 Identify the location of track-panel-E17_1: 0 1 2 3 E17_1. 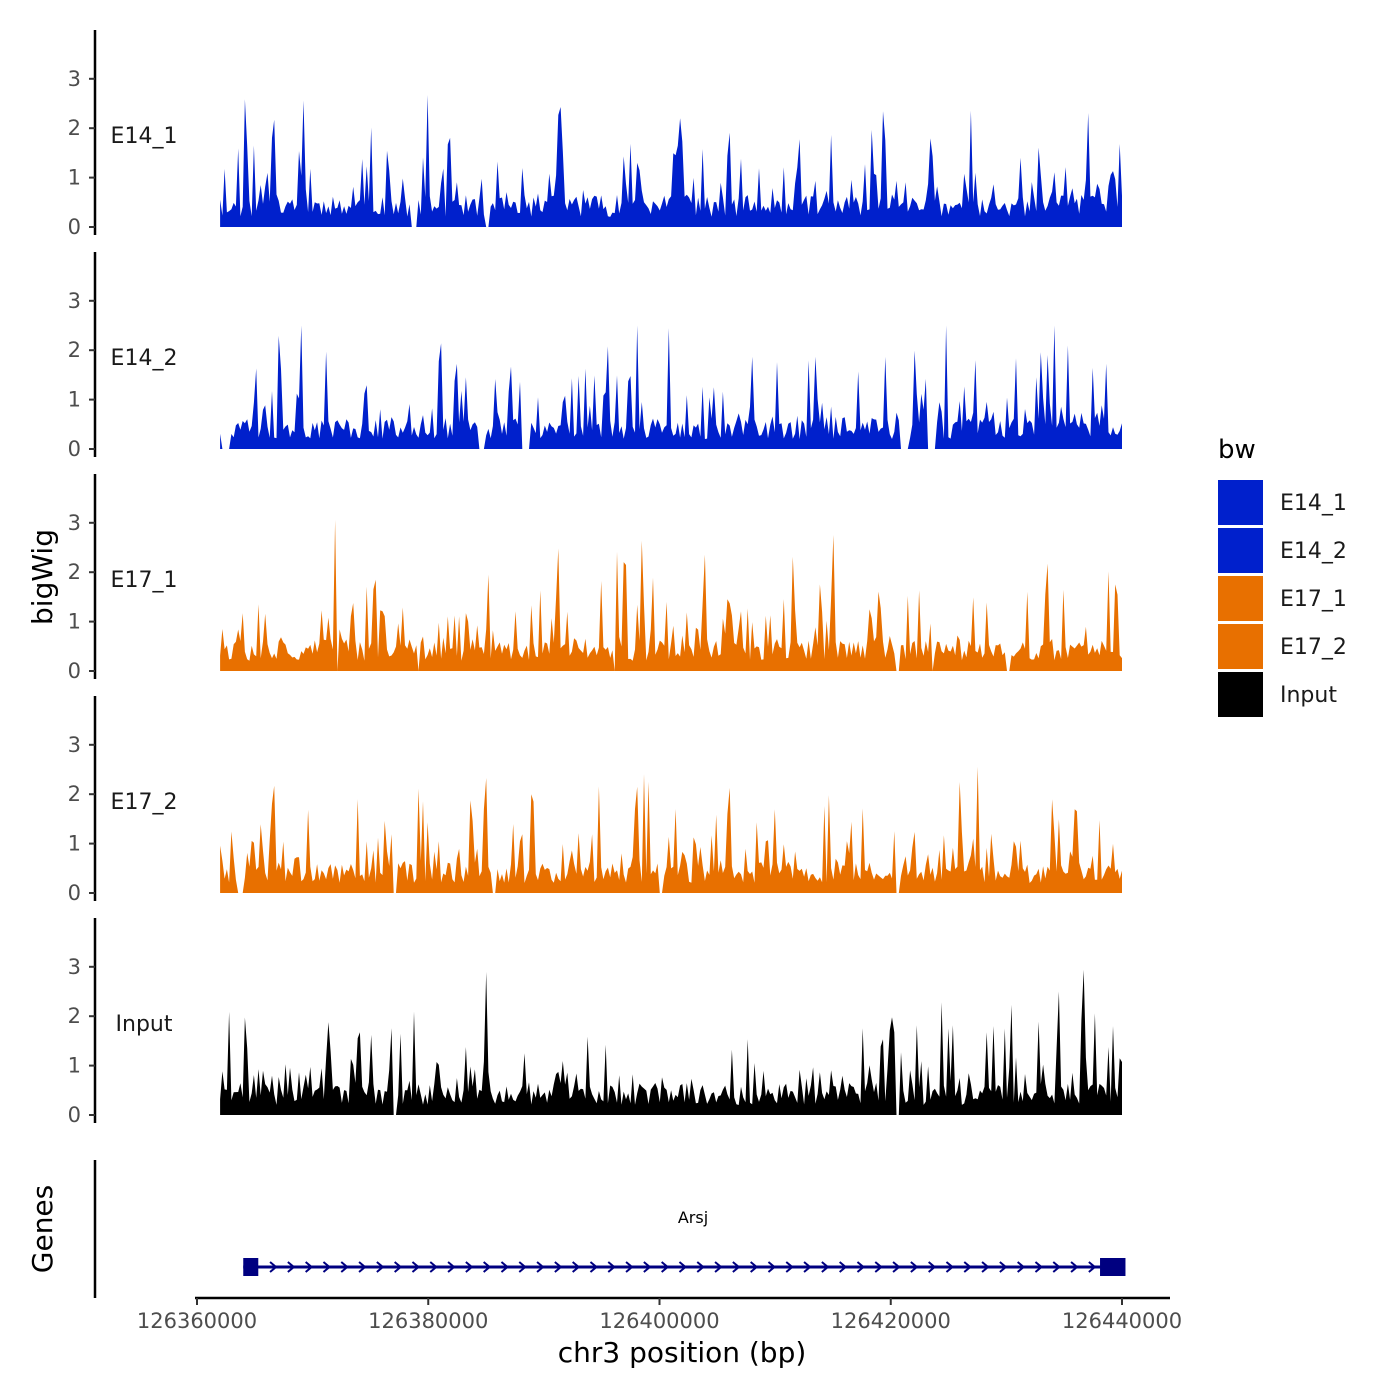
(595, 578).